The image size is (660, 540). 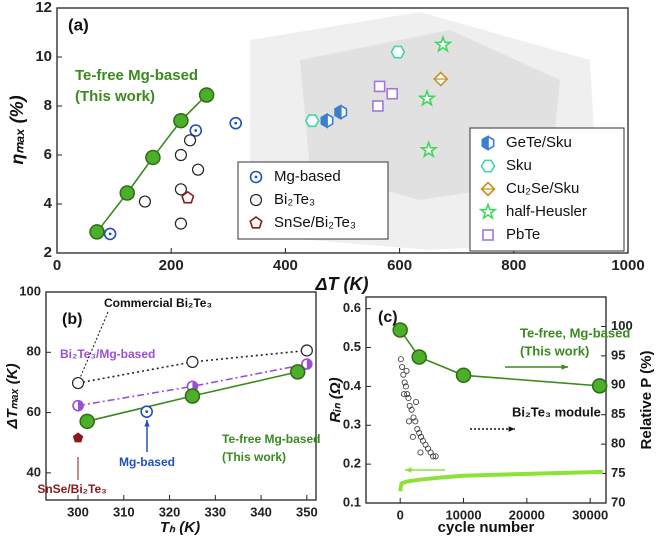 What do you see at coordinates (72, 319) in the screenshot?
I see `annotation: (b)` at bounding box center [72, 319].